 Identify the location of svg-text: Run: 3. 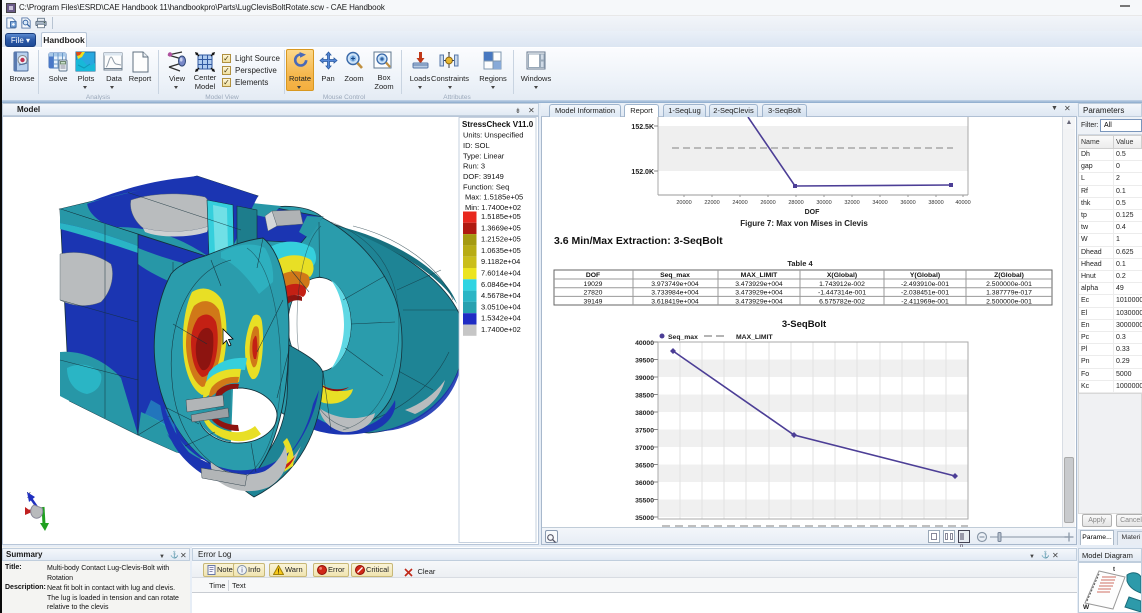
(474, 166).